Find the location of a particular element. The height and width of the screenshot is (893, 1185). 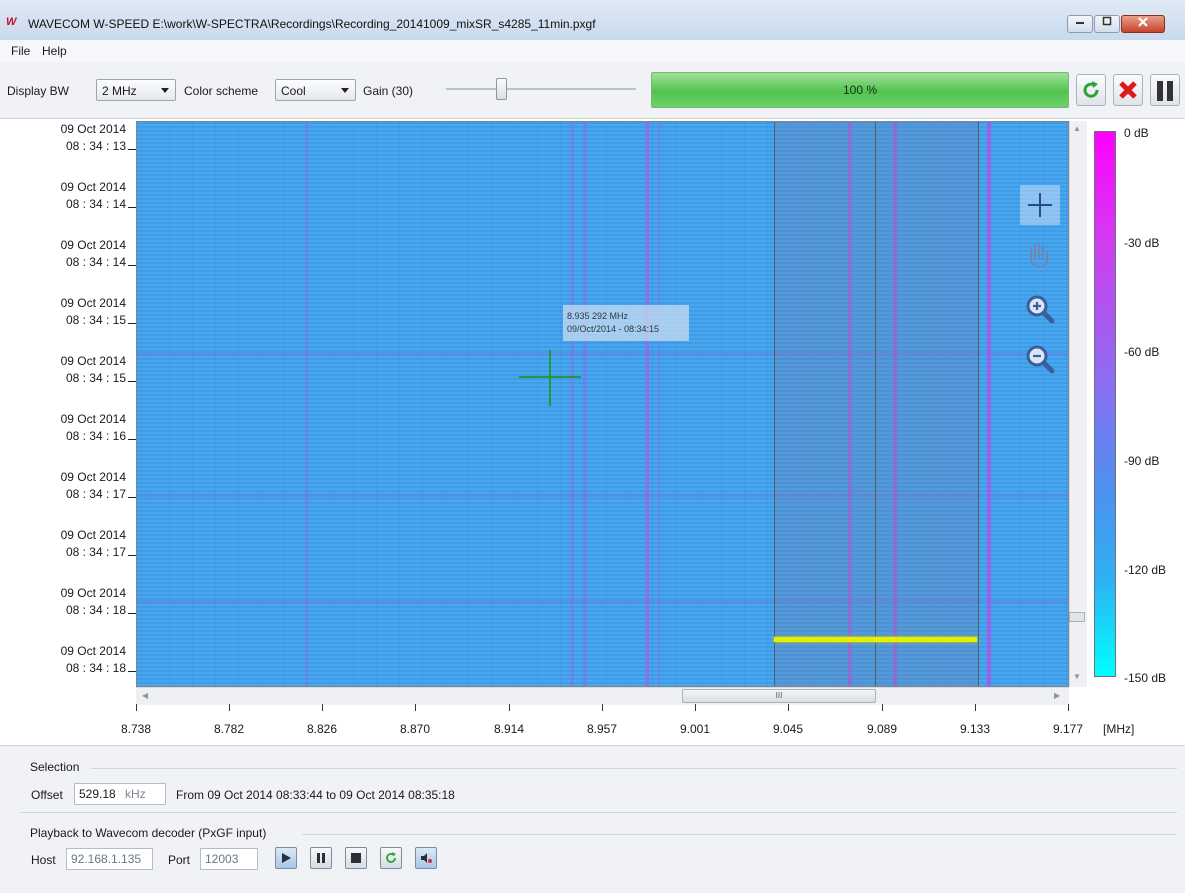

horizontal-scroll-thumb: III is located at coordinates (779, 696).